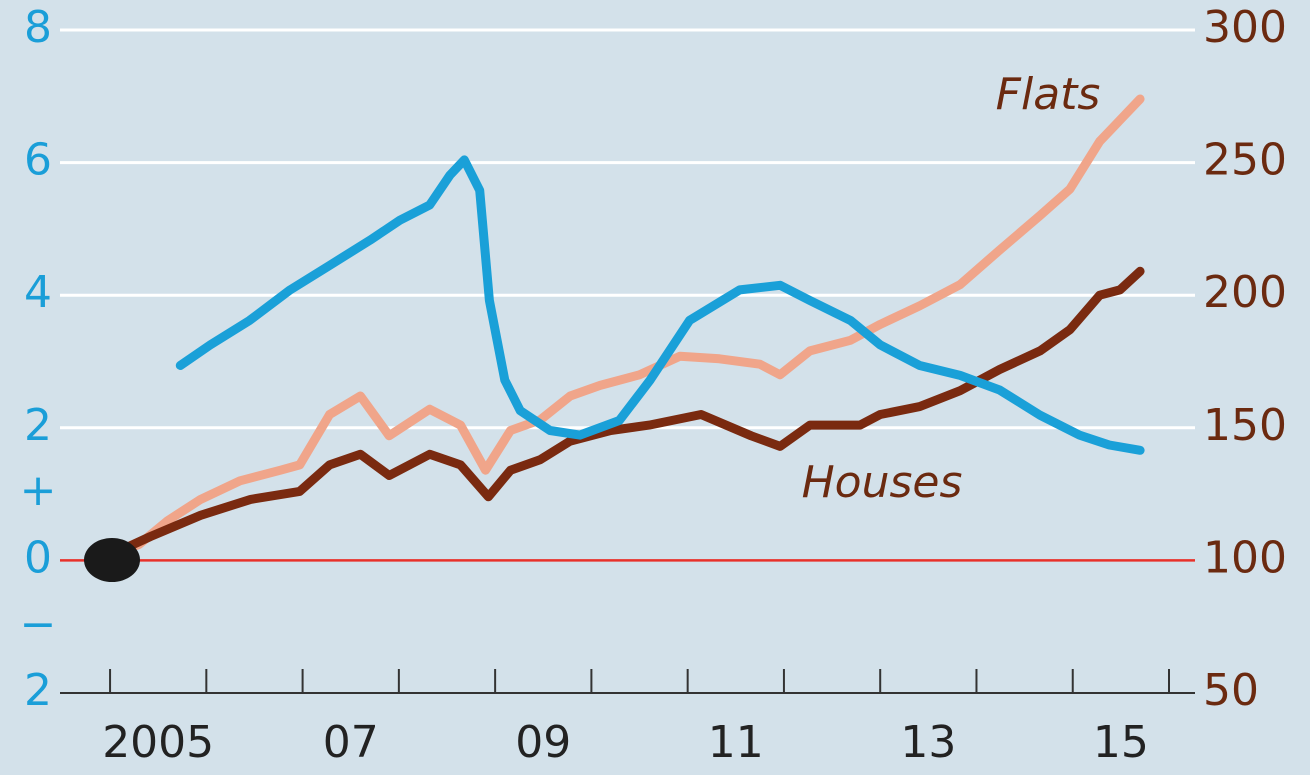 Image resolution: width=1310 pixels, height=775 pixels. What do you see at coordinates (882, 482) in the screenshot?
I see `houses-label: Houses` at bounding box center [882, 482].